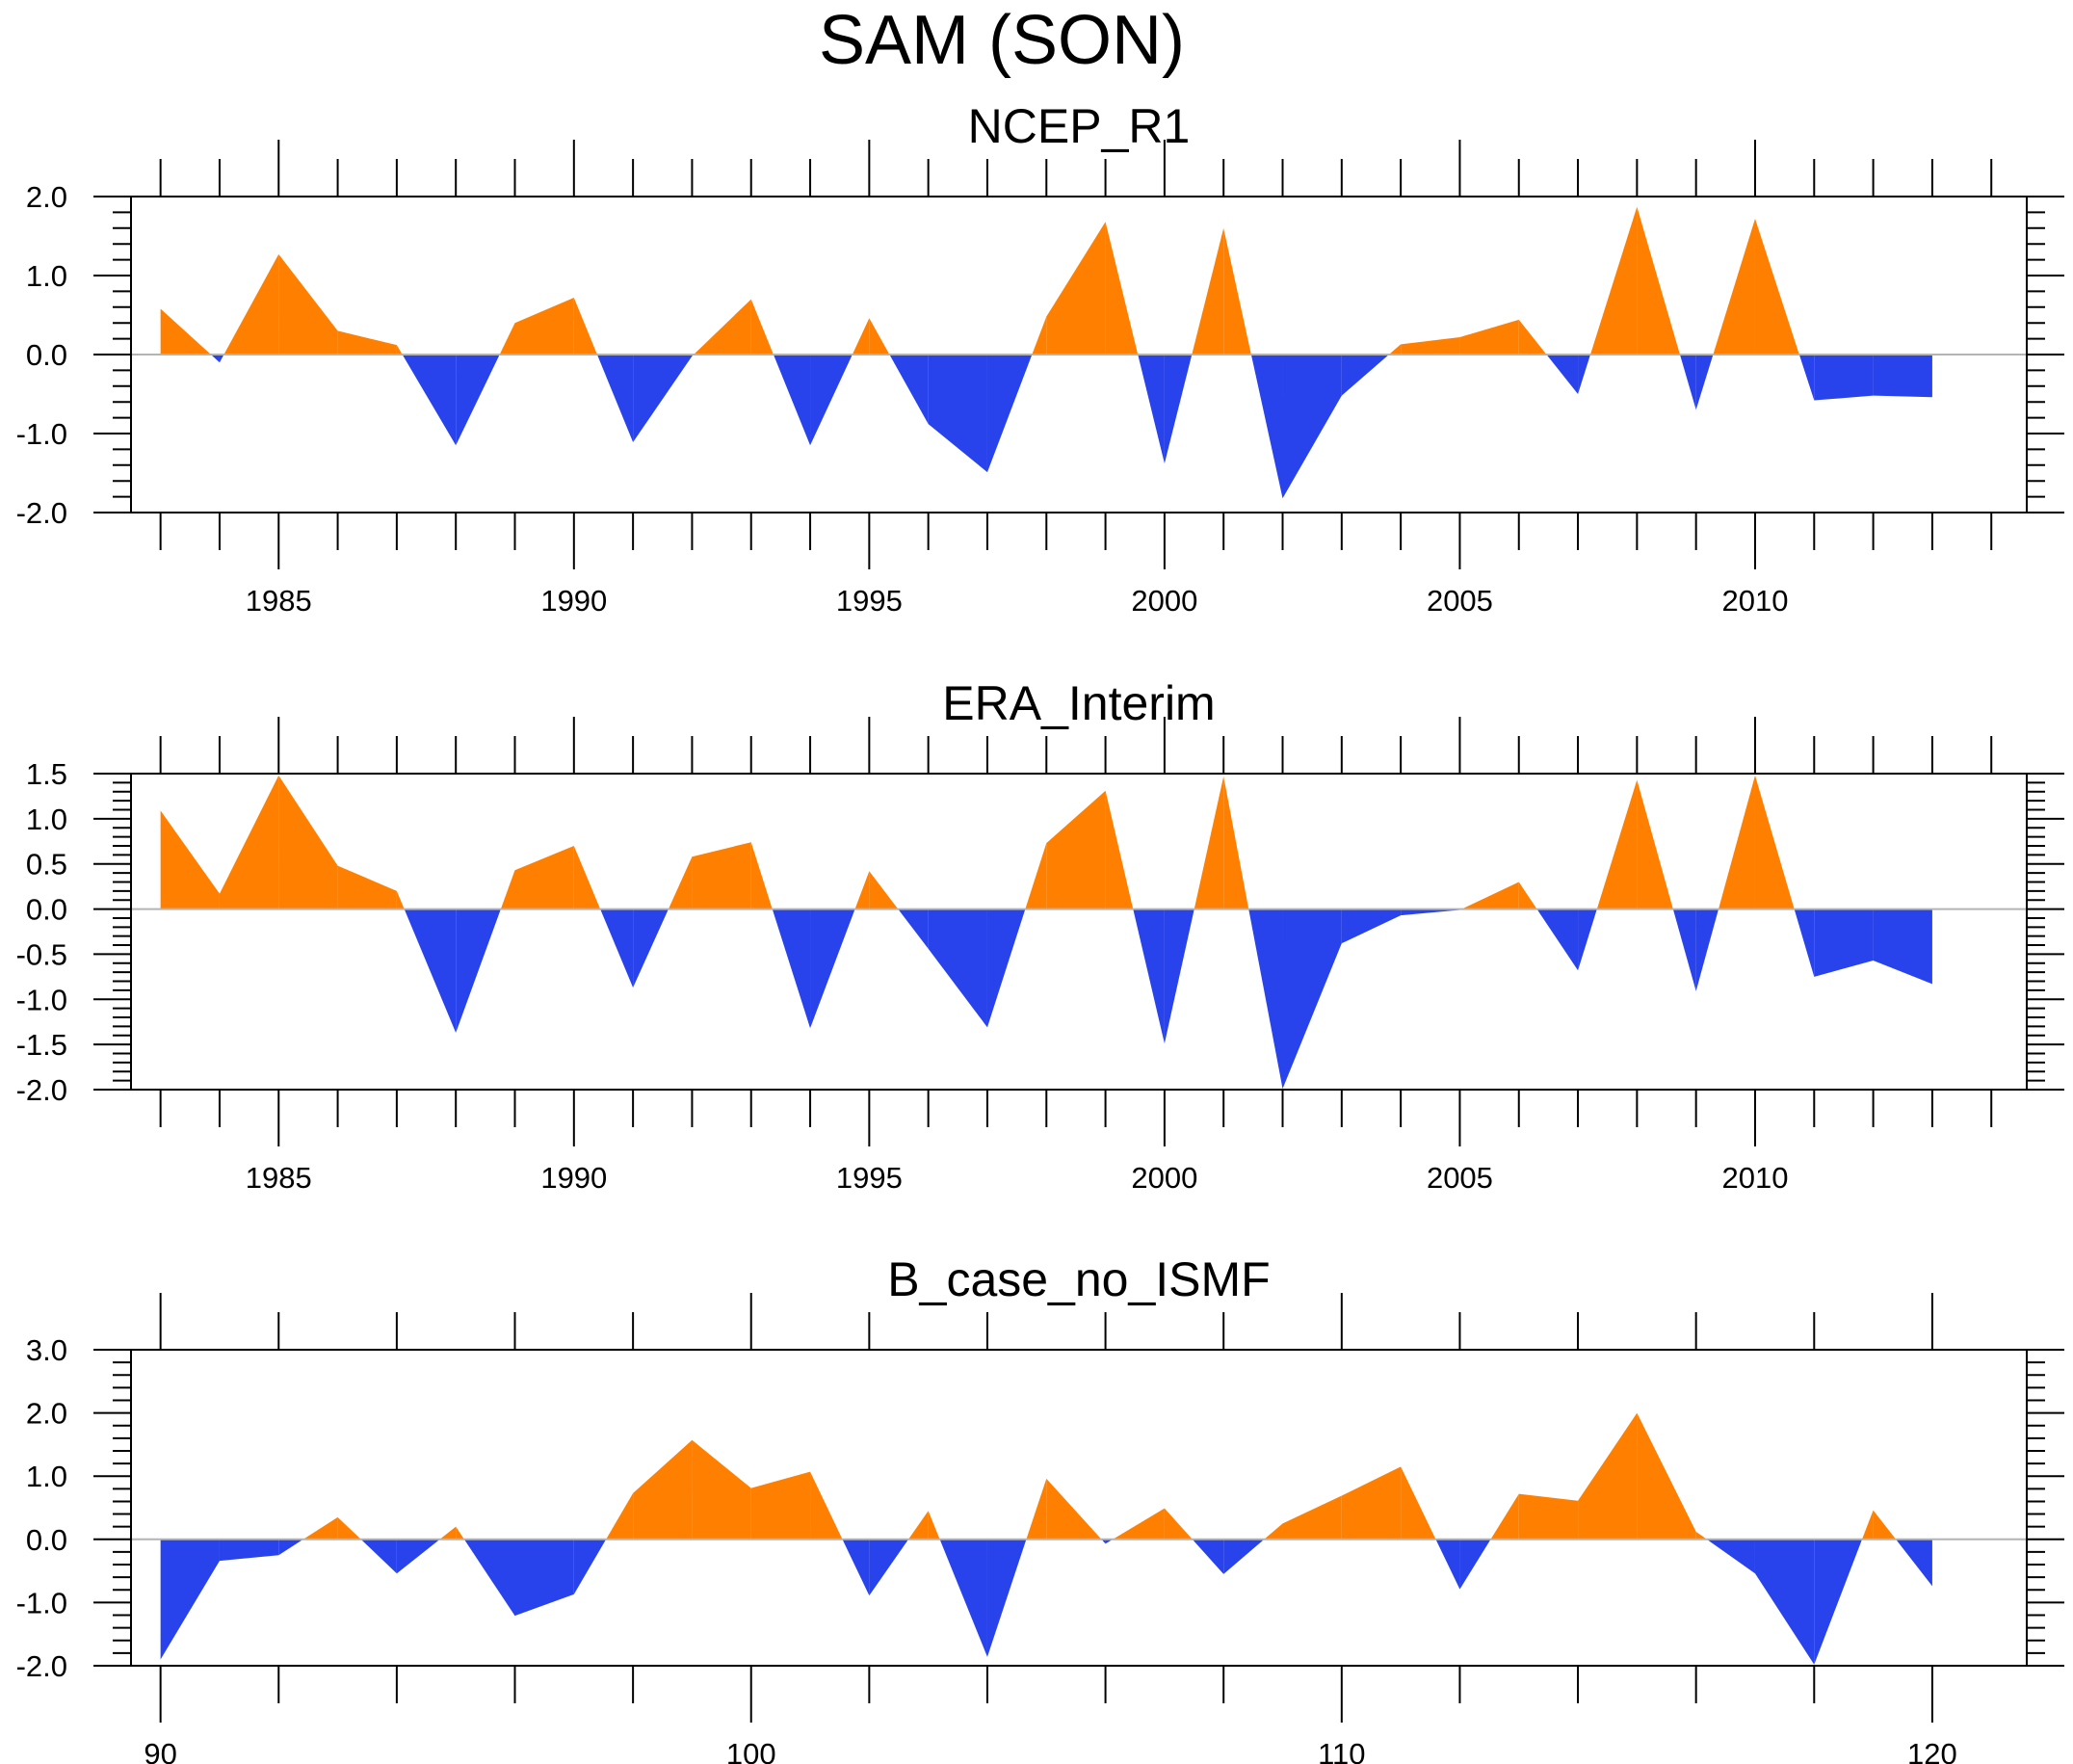 The height and width of the screenshot is (1764, 2073). I want to click on y-tick-label: 3.0, so click(46, 1350).